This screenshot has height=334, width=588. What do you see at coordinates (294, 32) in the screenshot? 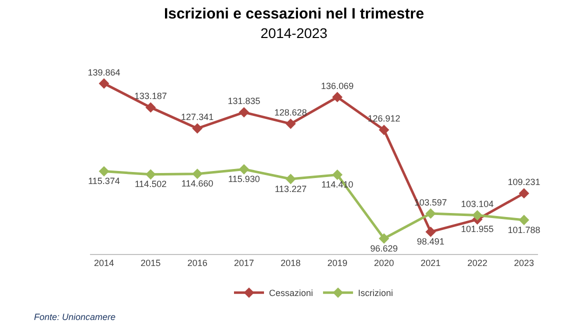
I see `chart-subtitle: 2014-2023` at bounding box center [294, 32].